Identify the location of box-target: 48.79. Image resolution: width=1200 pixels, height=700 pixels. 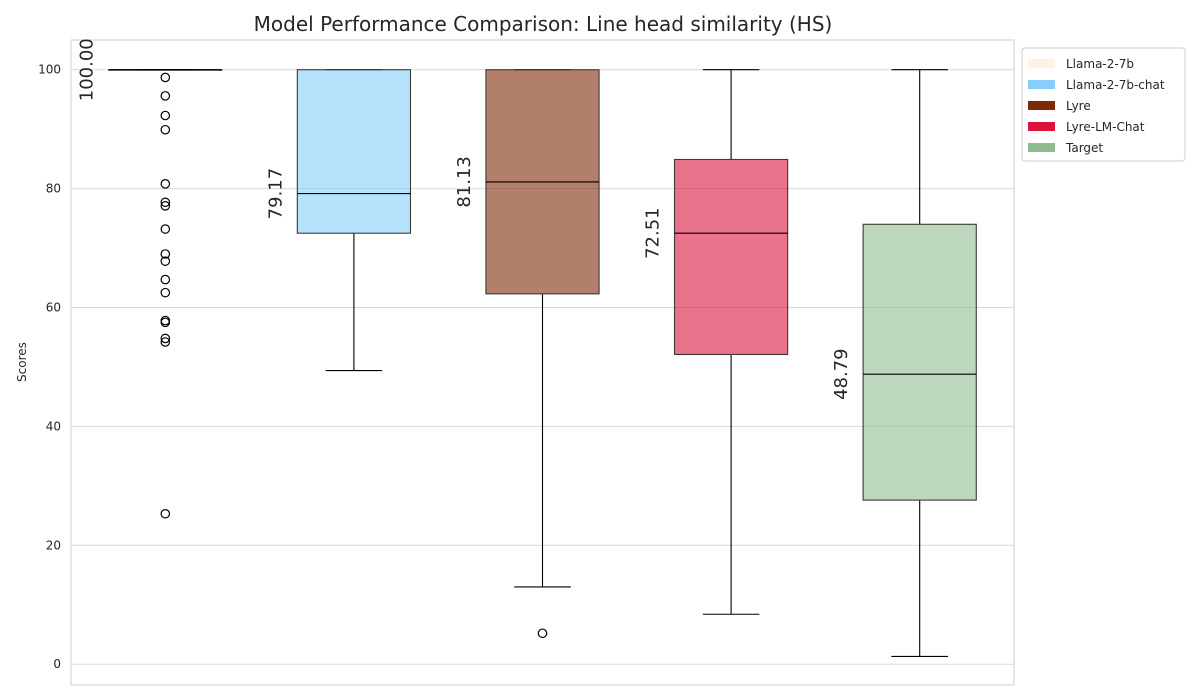
(904, 363).